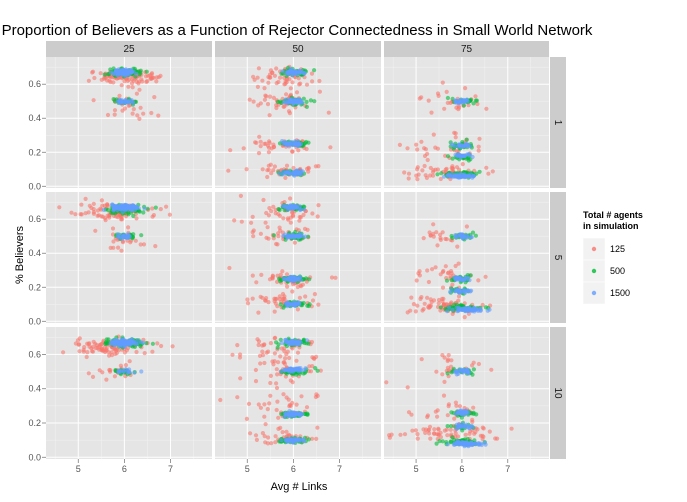 The image size is (687, 502). I want to click on y-tick-label: 0.6, so click(34, 84).